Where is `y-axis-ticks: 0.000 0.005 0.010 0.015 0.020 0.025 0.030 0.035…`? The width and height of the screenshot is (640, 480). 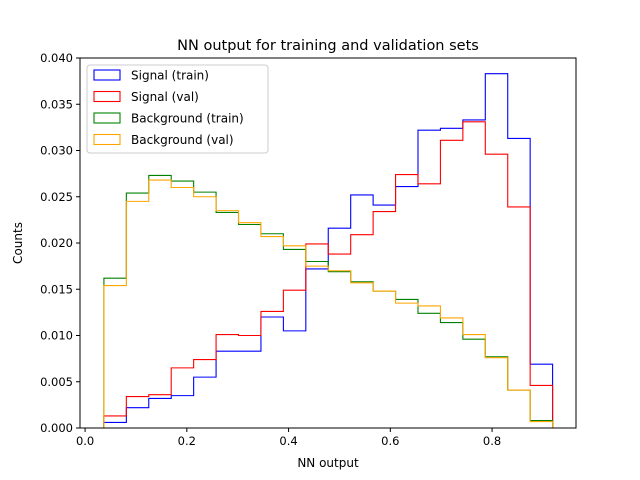
y-axis-ticks: 0.000 0.005 0.010 0.015 0.020 0.025 0.030 0.035… is located at coordinates (60, 243).